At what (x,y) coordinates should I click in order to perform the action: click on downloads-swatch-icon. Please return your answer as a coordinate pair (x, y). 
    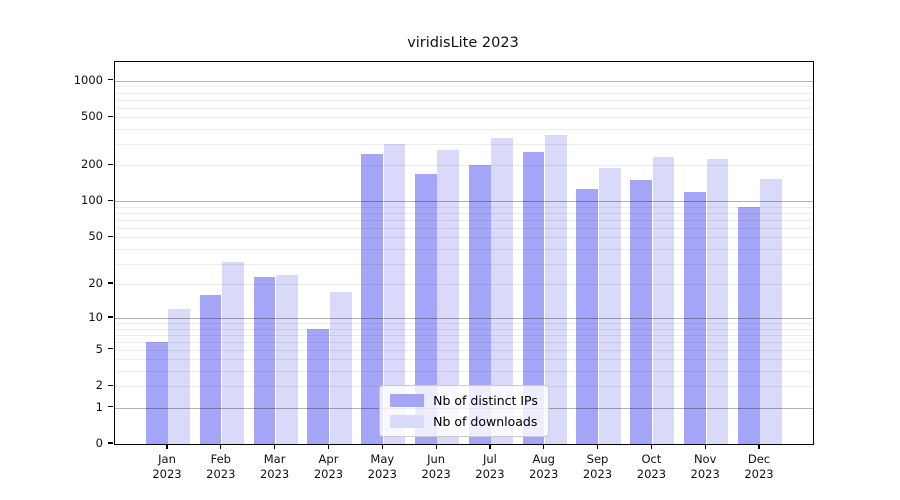
    Looking at the image, I should click on (407, 421).